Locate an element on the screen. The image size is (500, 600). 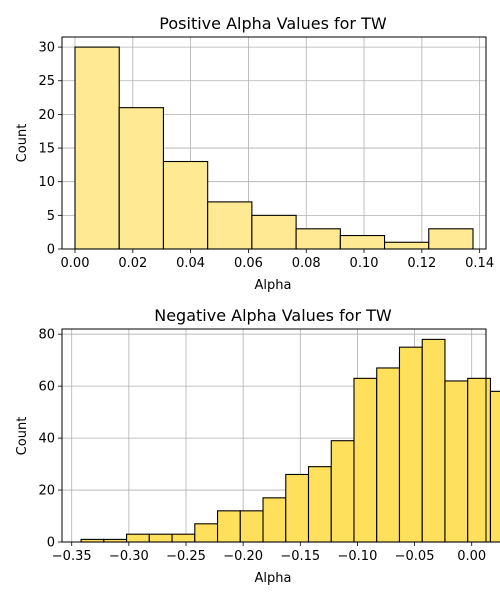
x-axis-ticks: 0.00 0.02 0.04 0.06 0.08 0.10 0.12 0.14 is located at coordinates (277, 260).